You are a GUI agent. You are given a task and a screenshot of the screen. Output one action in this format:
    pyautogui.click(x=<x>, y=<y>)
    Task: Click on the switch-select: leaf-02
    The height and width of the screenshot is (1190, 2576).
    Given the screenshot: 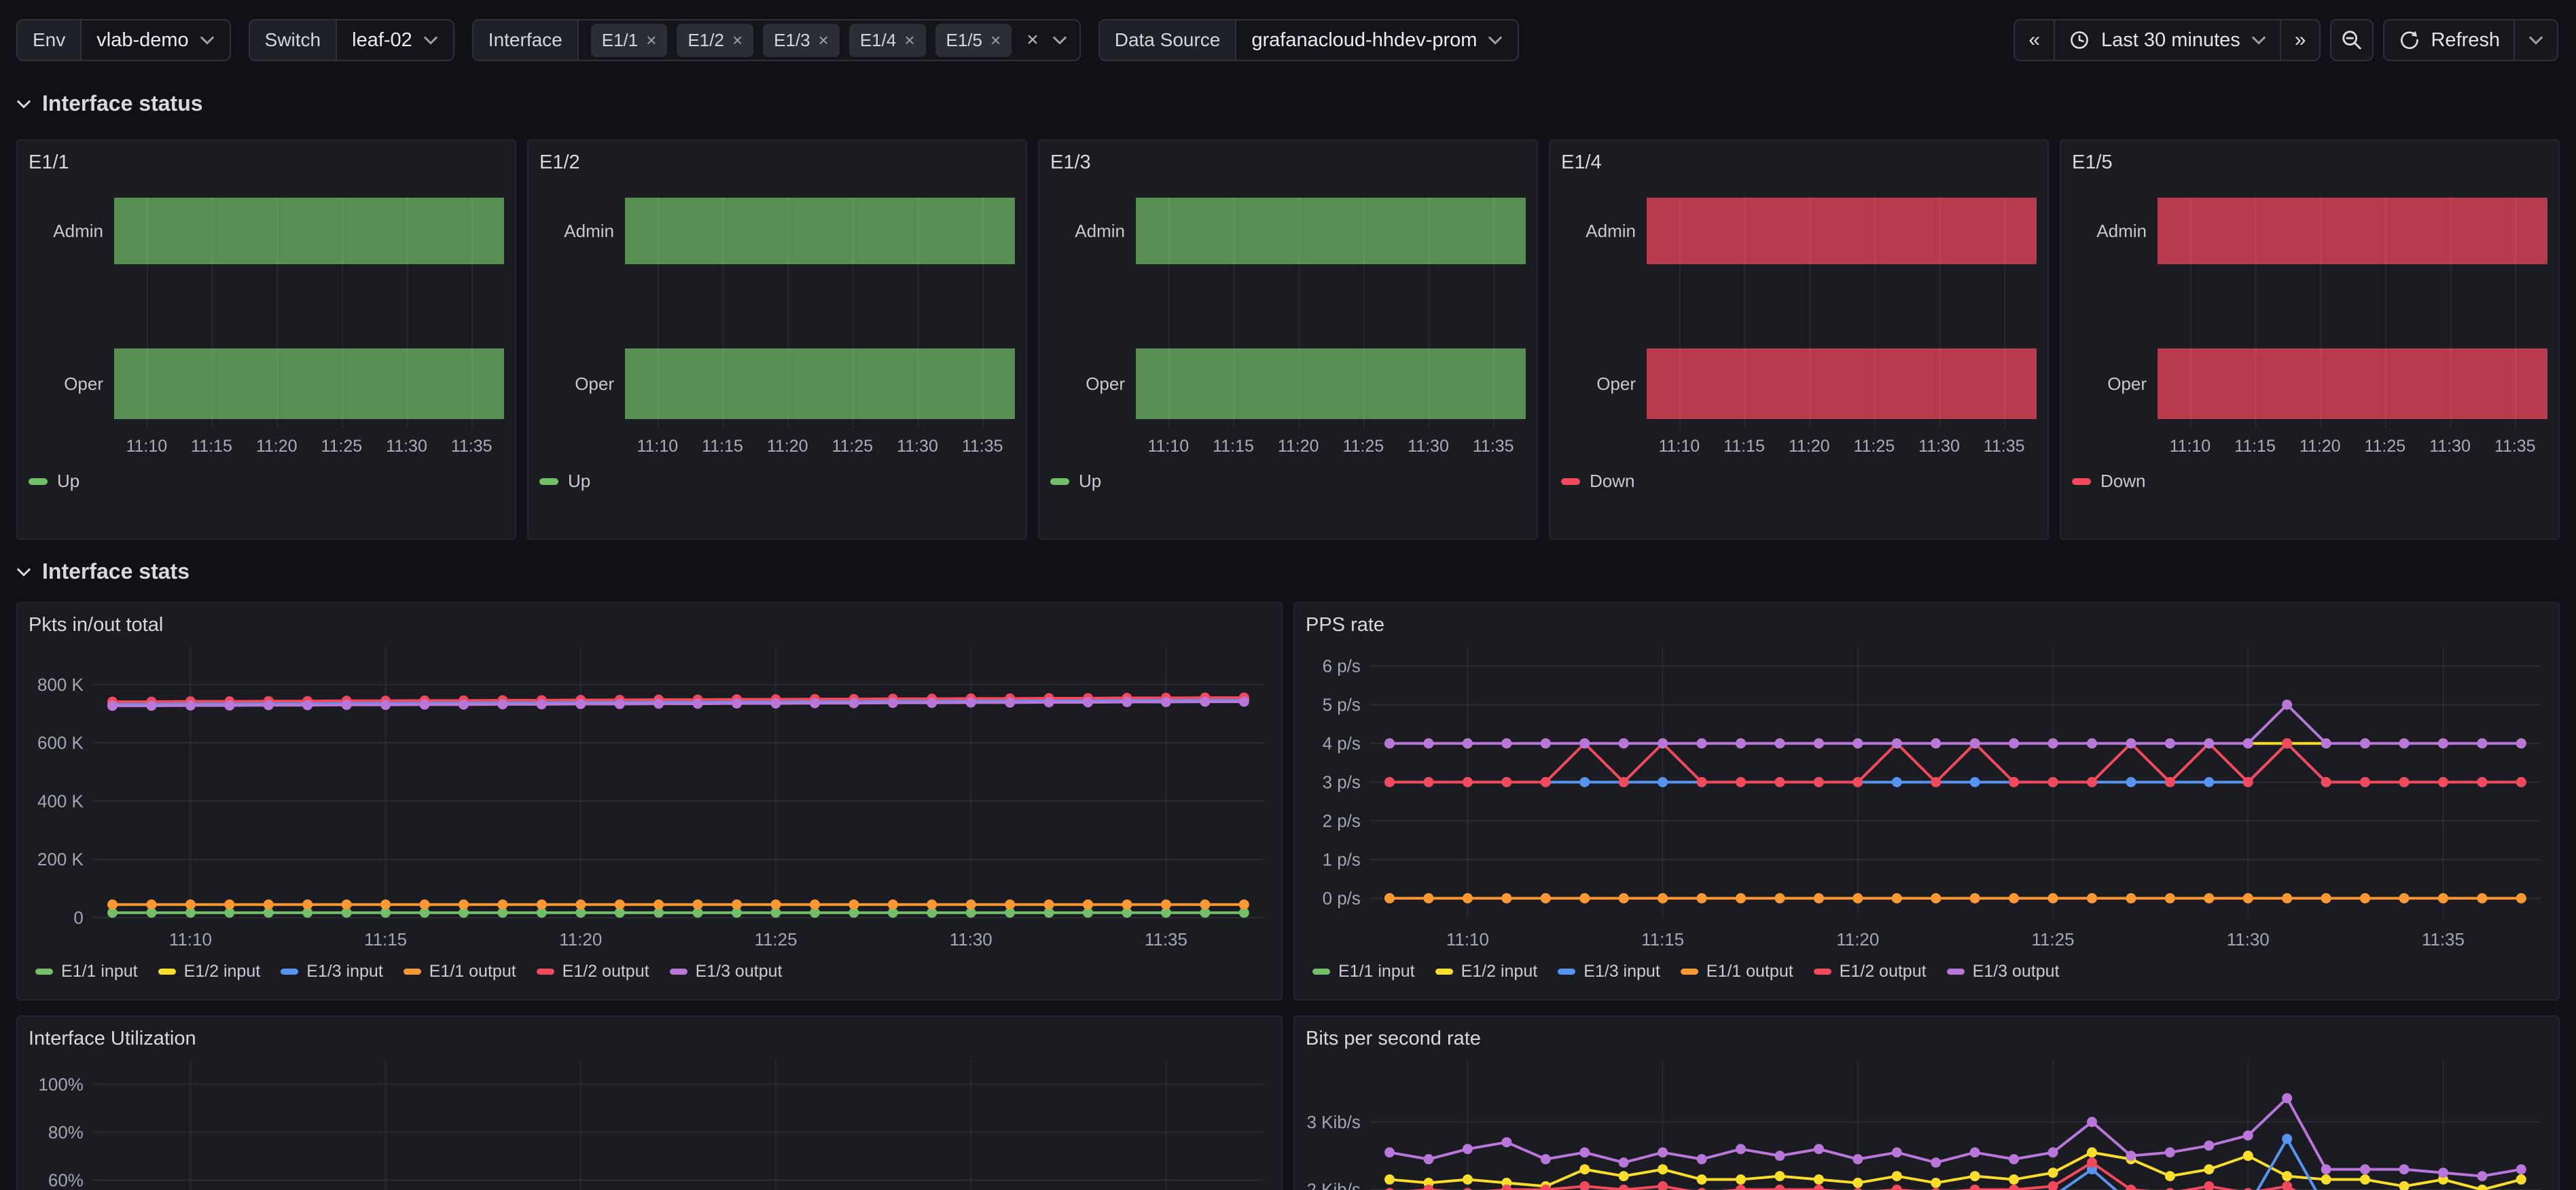 What is the action you would take?
    pyautogui.click(x=395, y=40)
    